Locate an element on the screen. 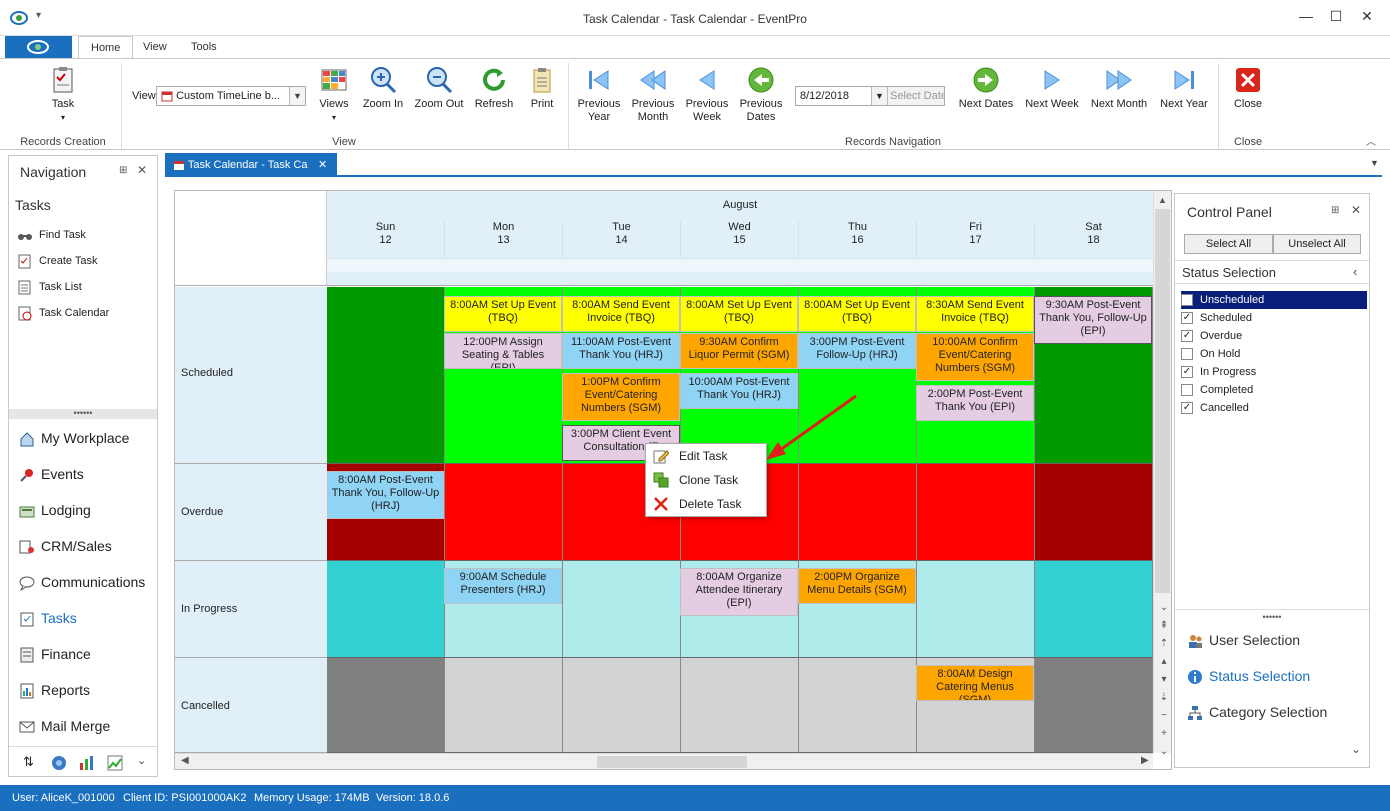  next-month-button: Next Month is located at coordinates (1119, 88).